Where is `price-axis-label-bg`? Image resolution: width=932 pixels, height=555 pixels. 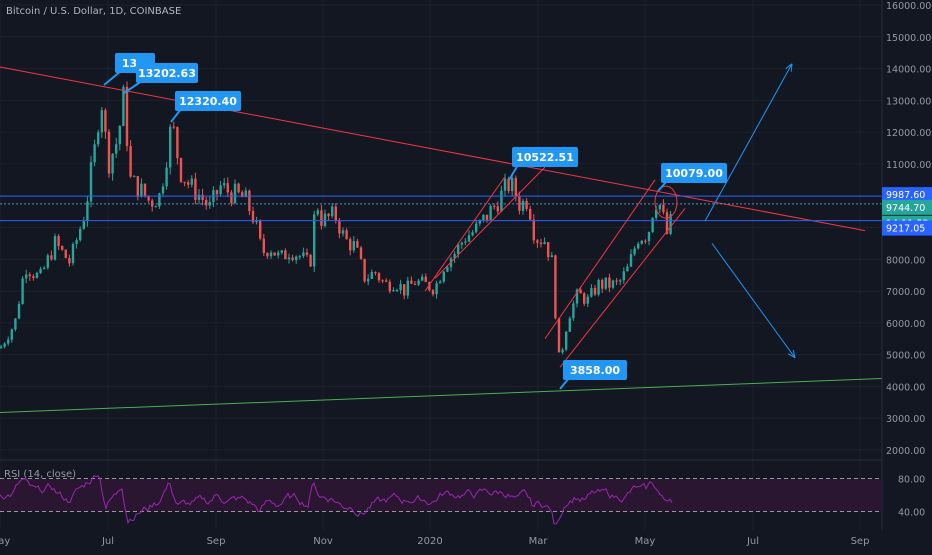 price-axis-label-bg is located at coordinates (907, 228).